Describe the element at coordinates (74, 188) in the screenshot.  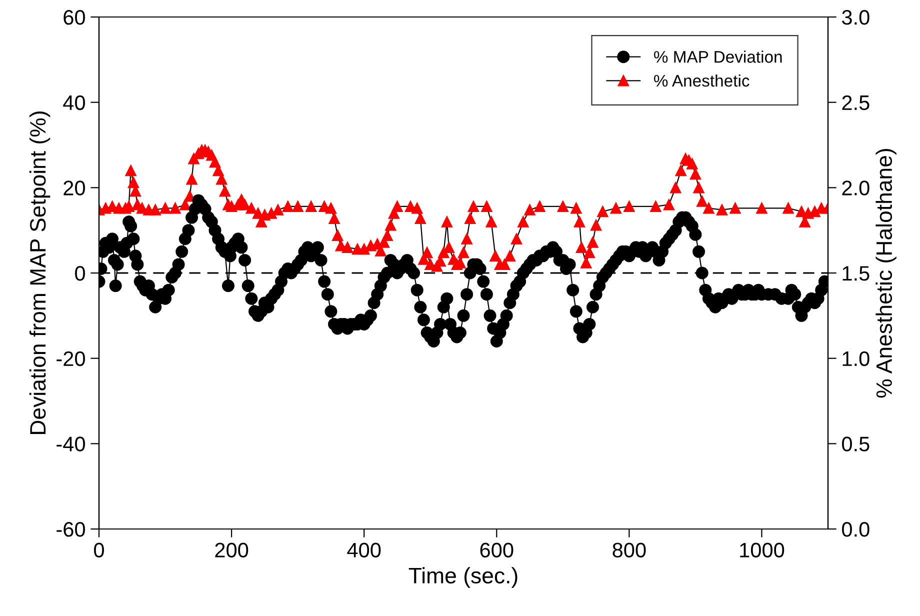
I see `y-tick-label: 20` at that location.